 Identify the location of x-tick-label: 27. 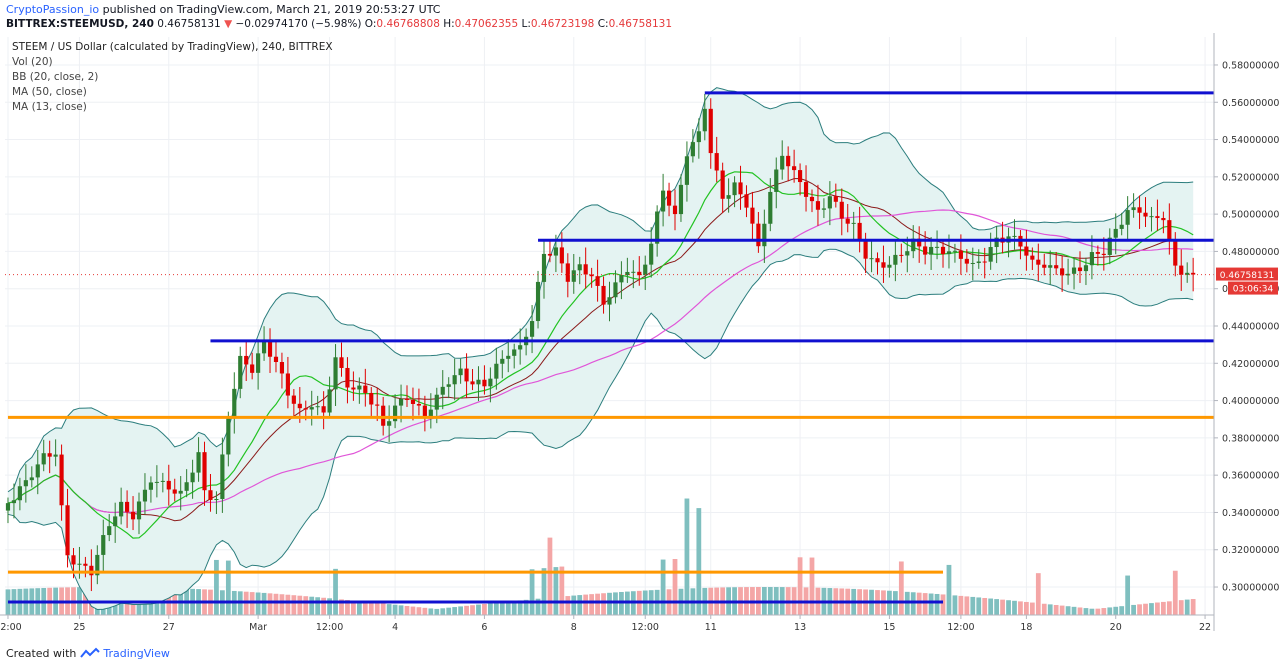
(169, 627).